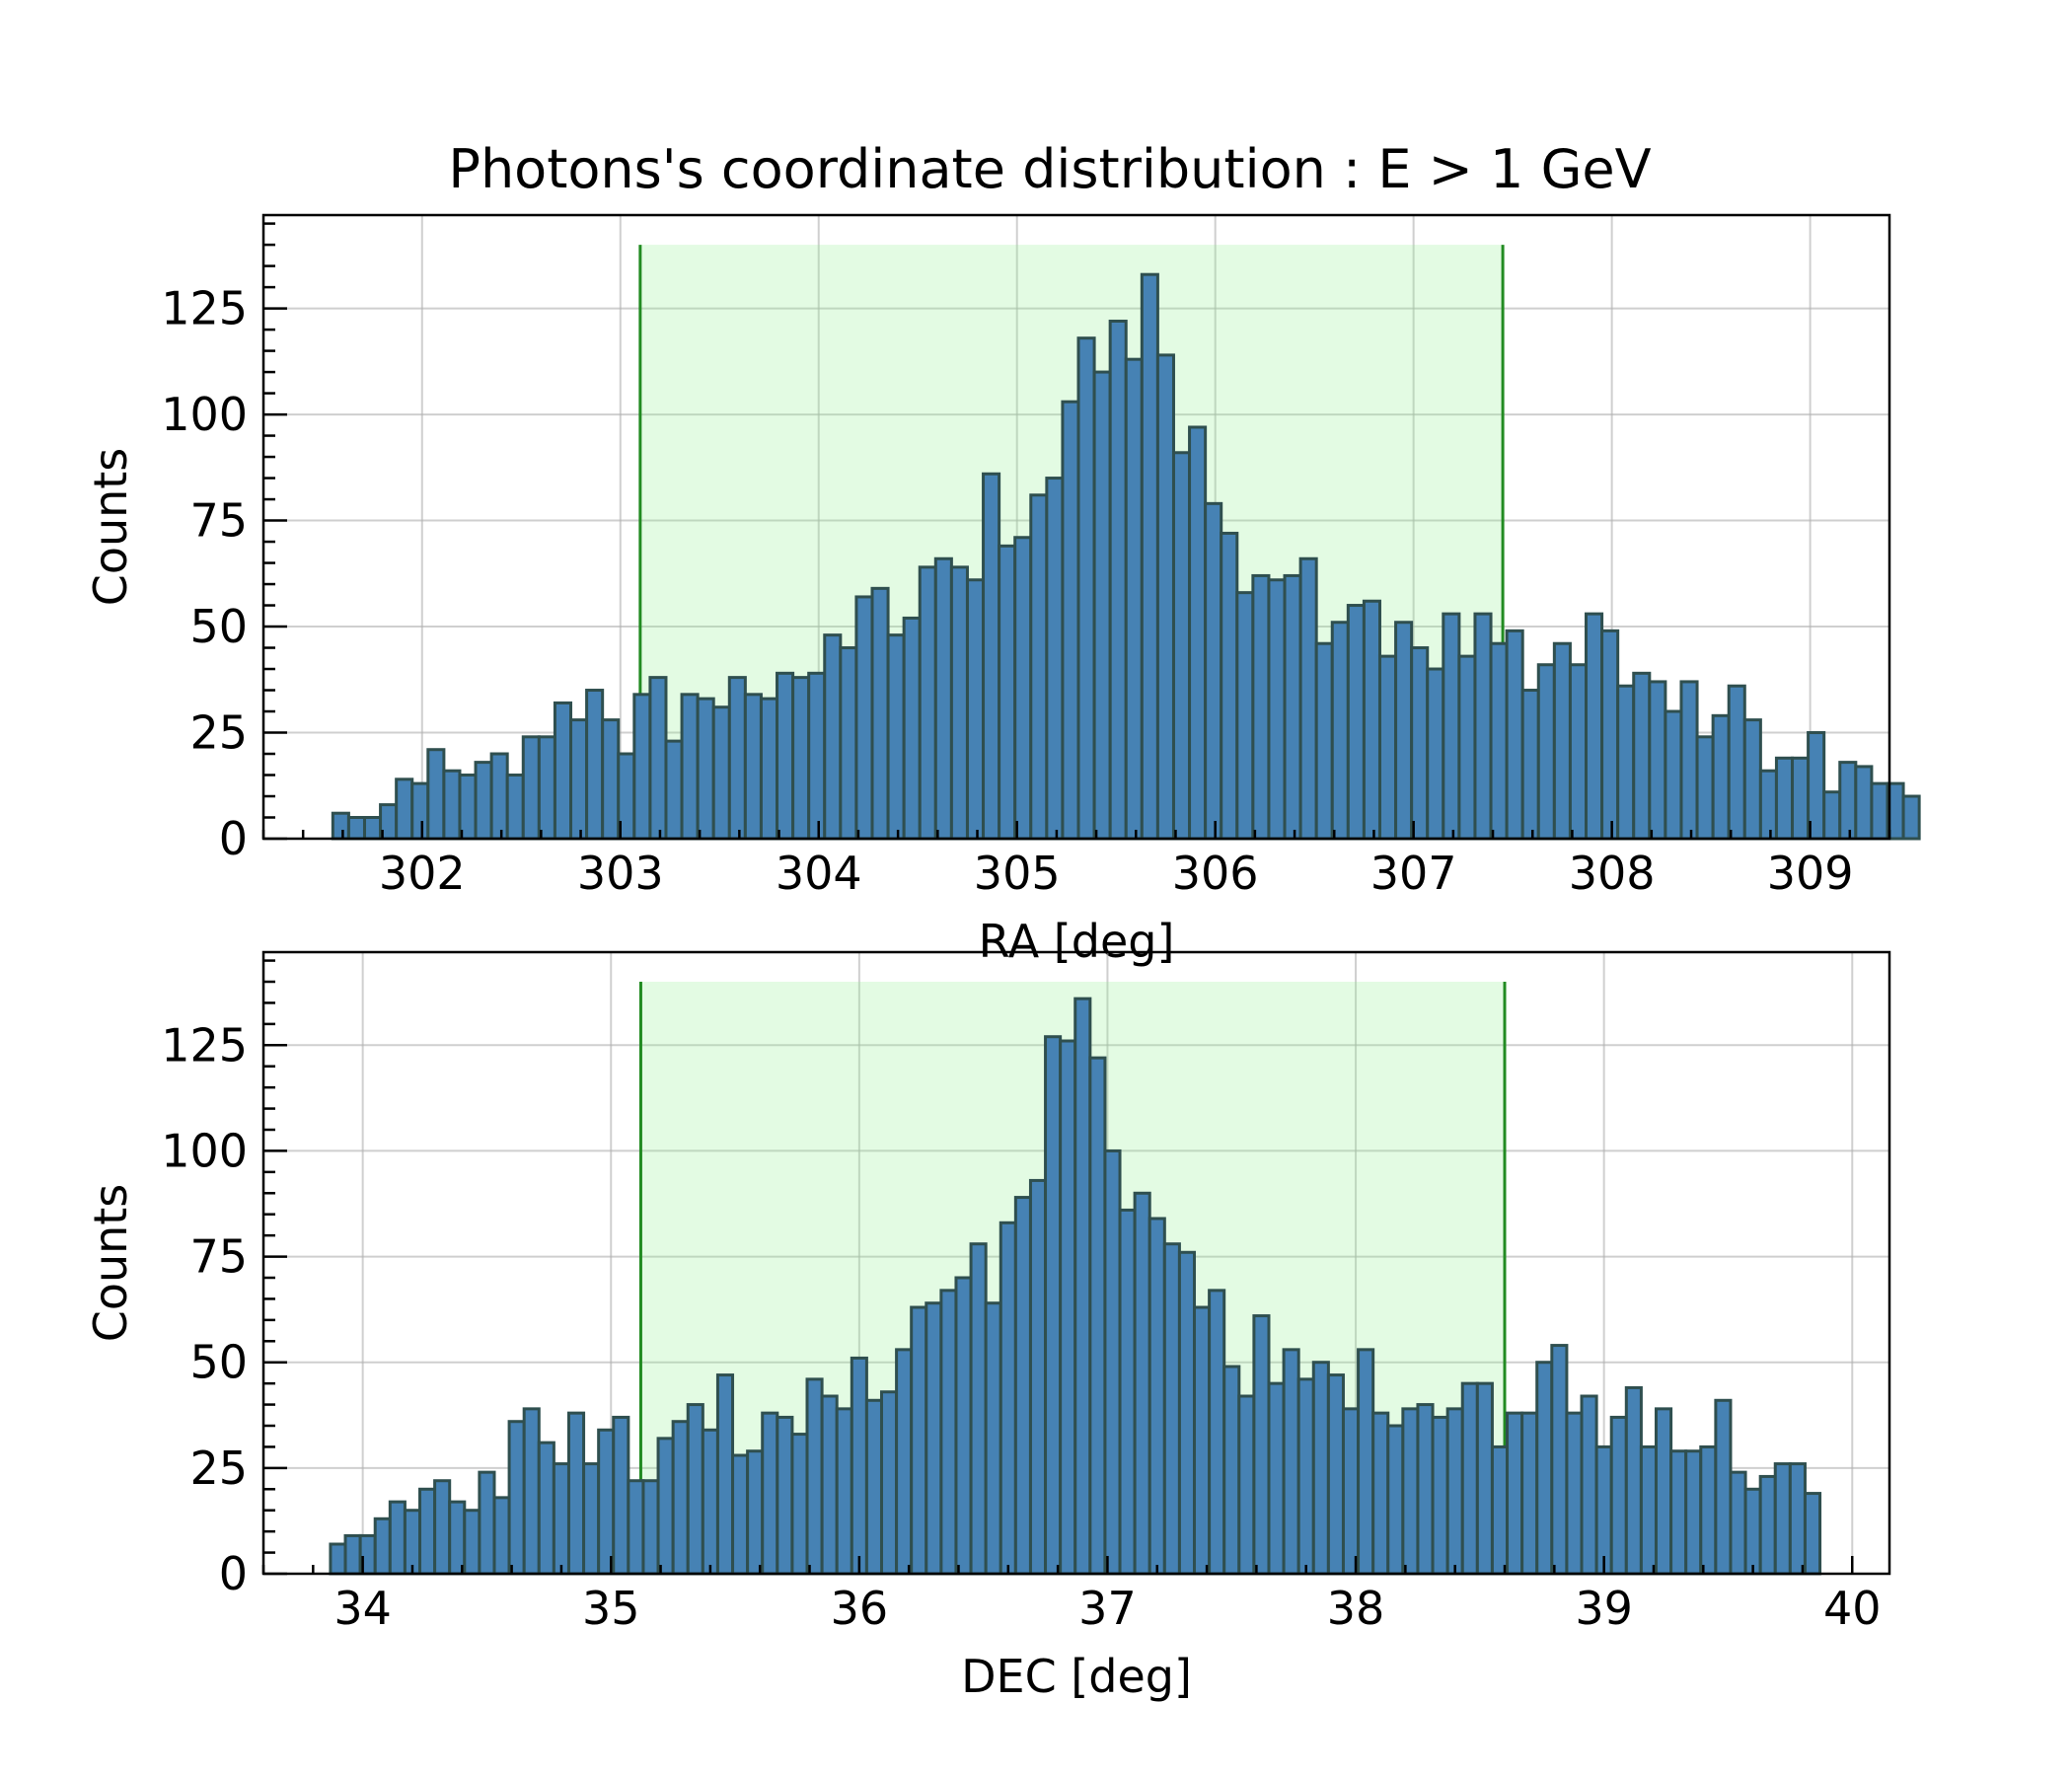  What do you see at coordinates (205, 309) in the screenshot?
I see `y-tick-label: 125` at bounding box center [205, 309].